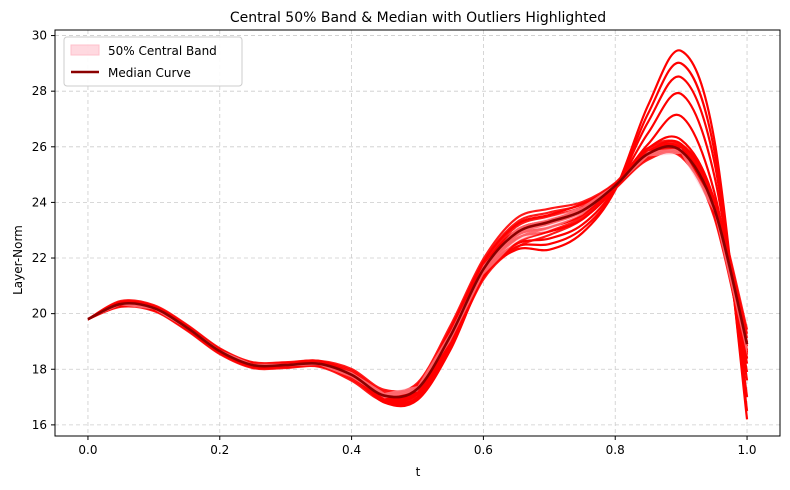 Image resolution: width=790 pixels, height=490 pixels. I want to click on legend-box, so click(153, 61).